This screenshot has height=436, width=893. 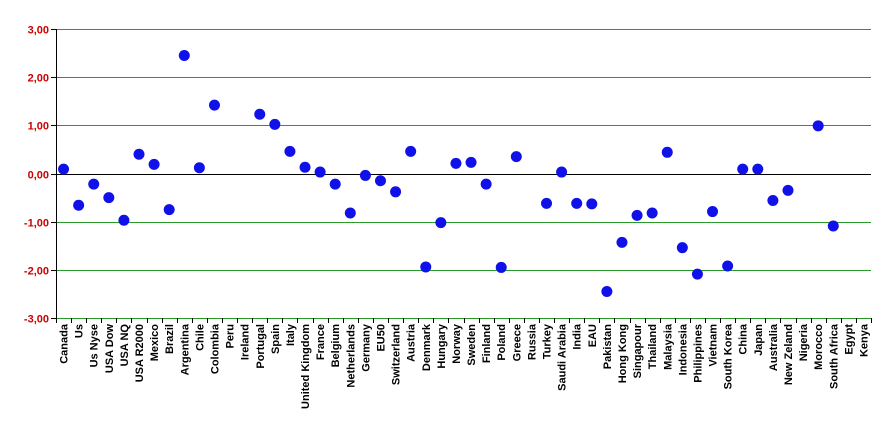 I want to click on y-tick-label: -2,00, so click(x=36, y=272).